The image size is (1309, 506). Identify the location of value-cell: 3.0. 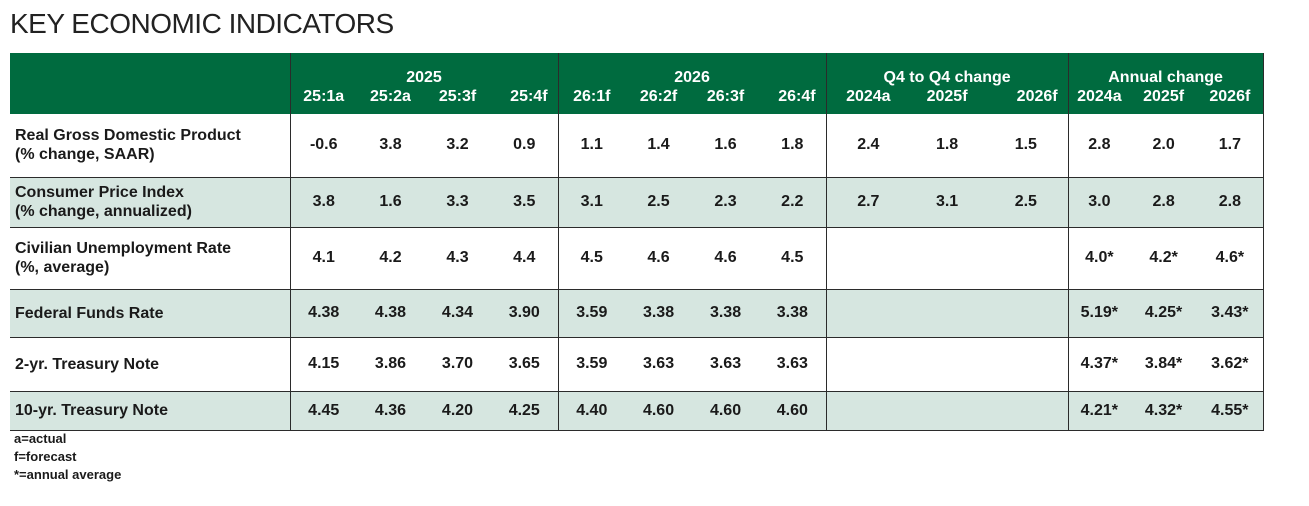
(1099, 202).